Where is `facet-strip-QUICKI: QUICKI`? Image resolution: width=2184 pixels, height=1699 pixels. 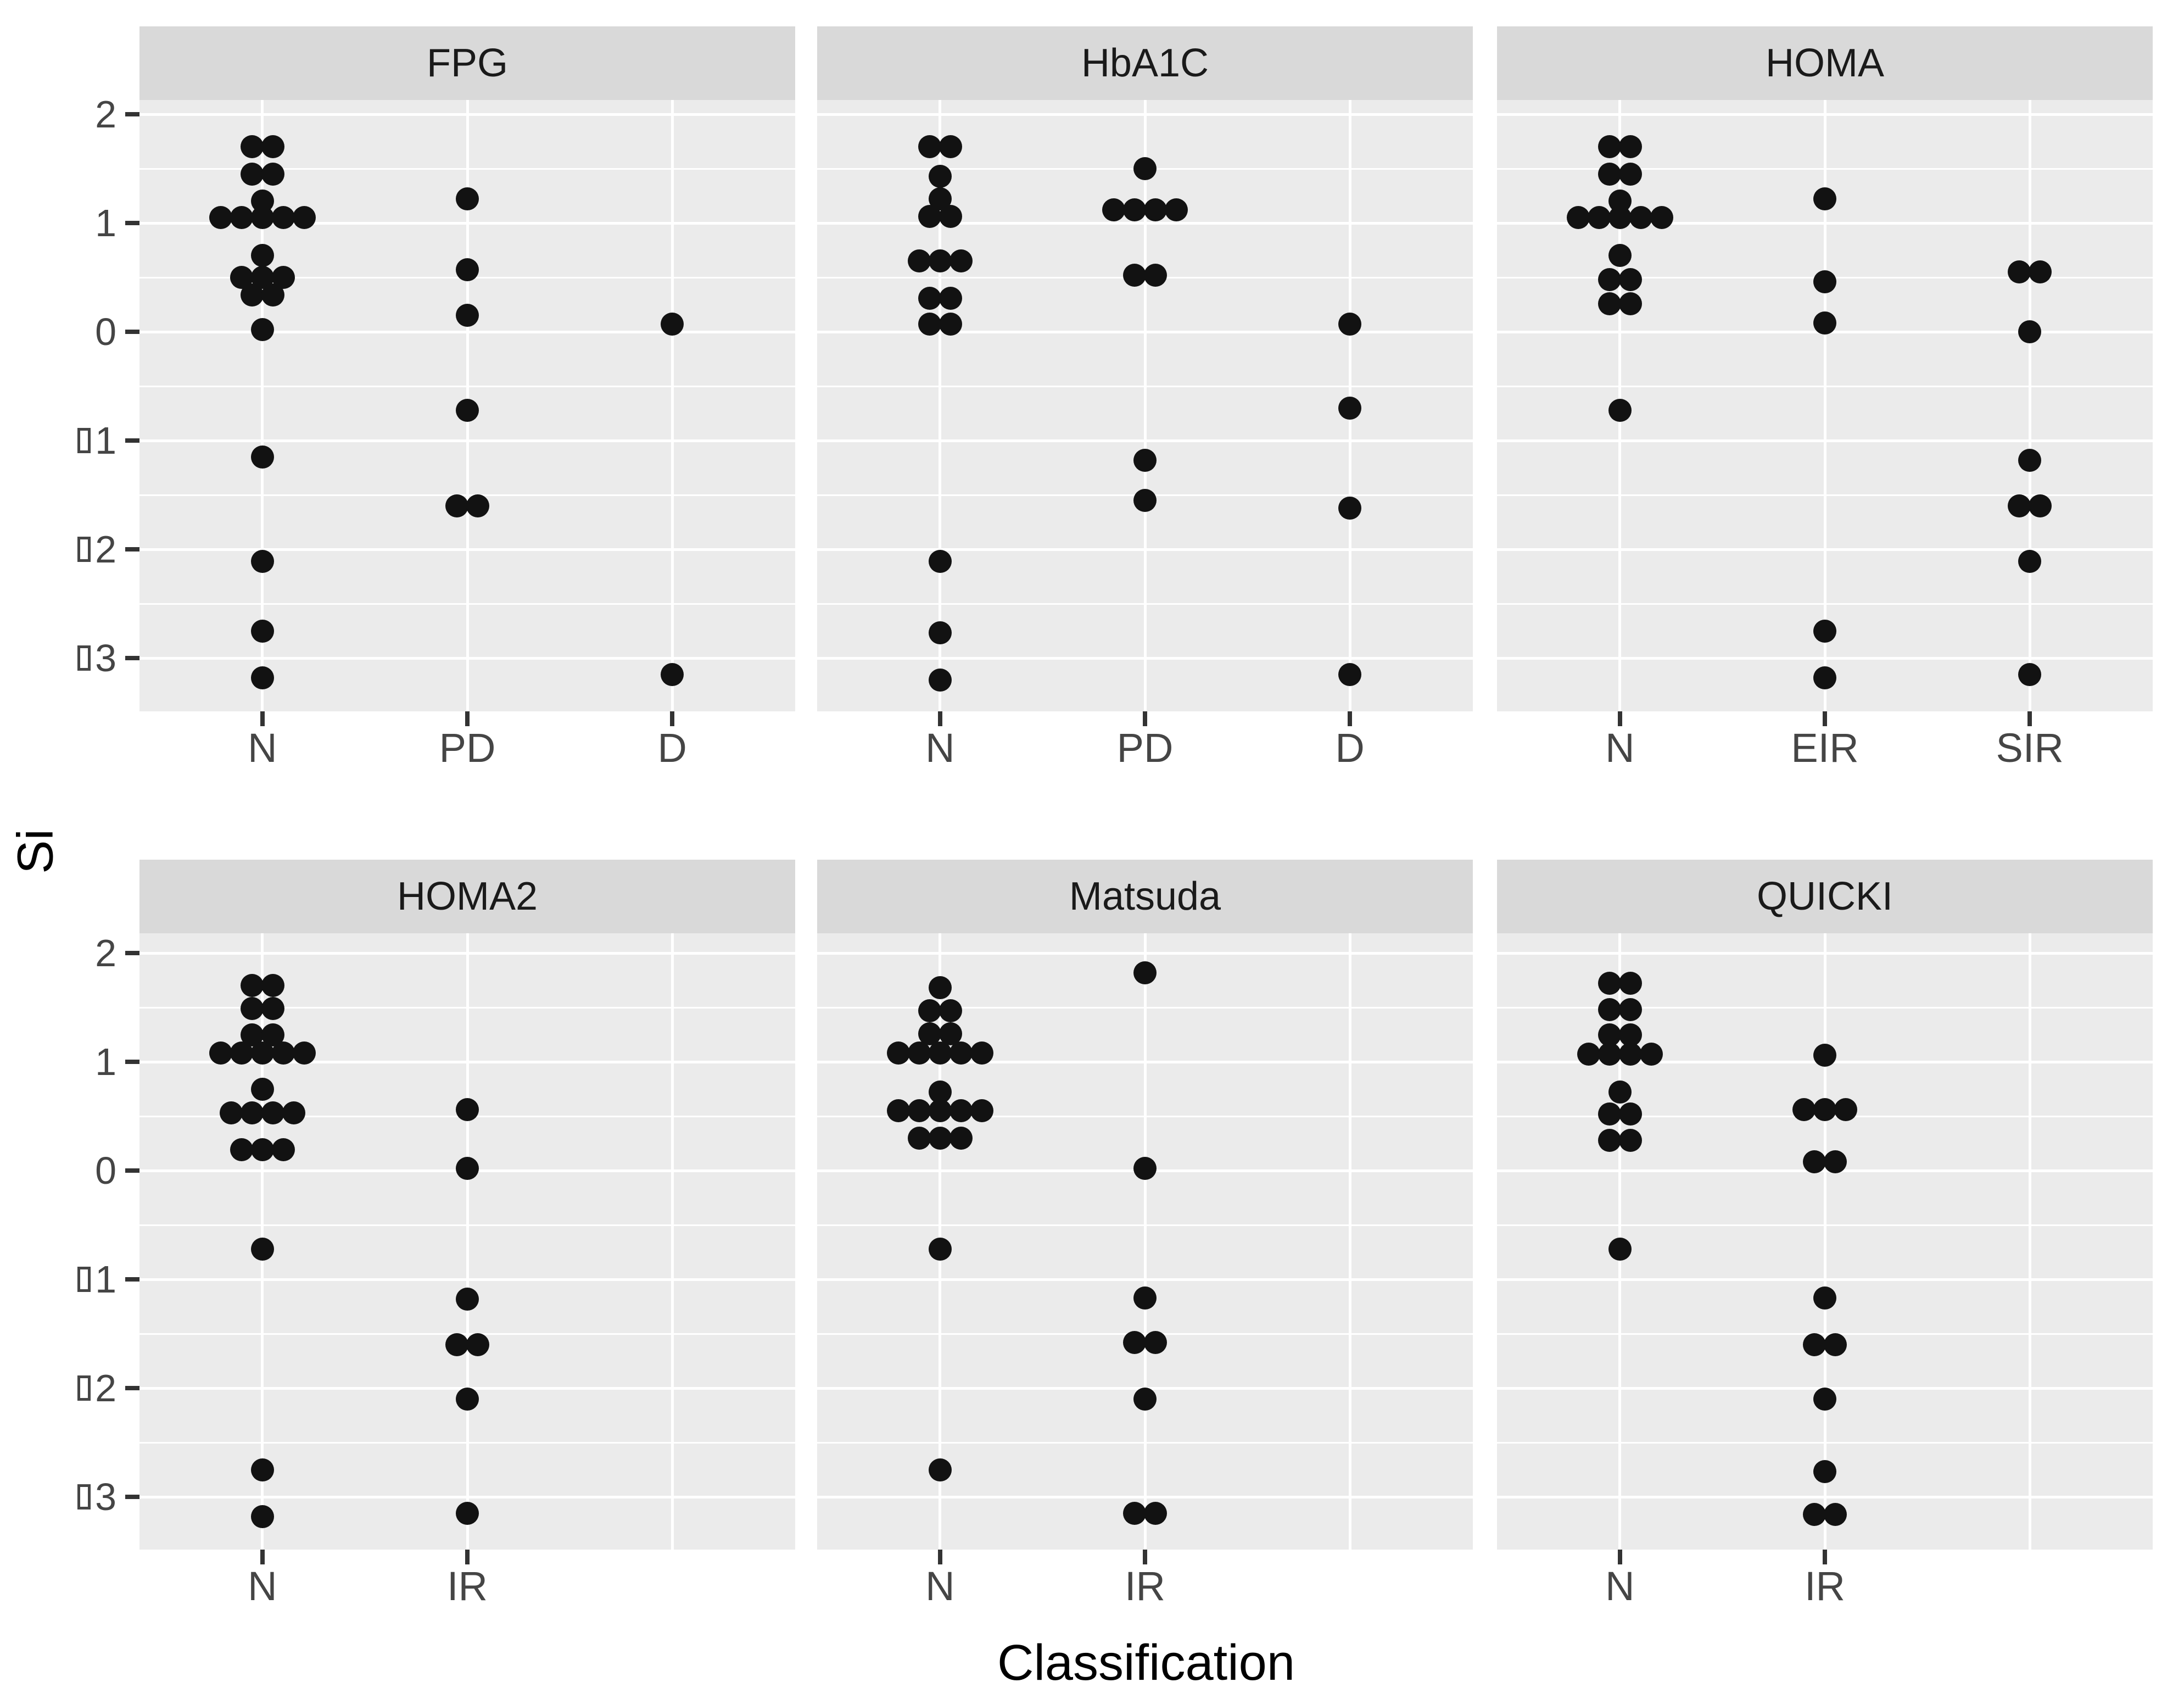 facet-strip-QUICKI: QUICKI is located at coordinates (1825, 896).